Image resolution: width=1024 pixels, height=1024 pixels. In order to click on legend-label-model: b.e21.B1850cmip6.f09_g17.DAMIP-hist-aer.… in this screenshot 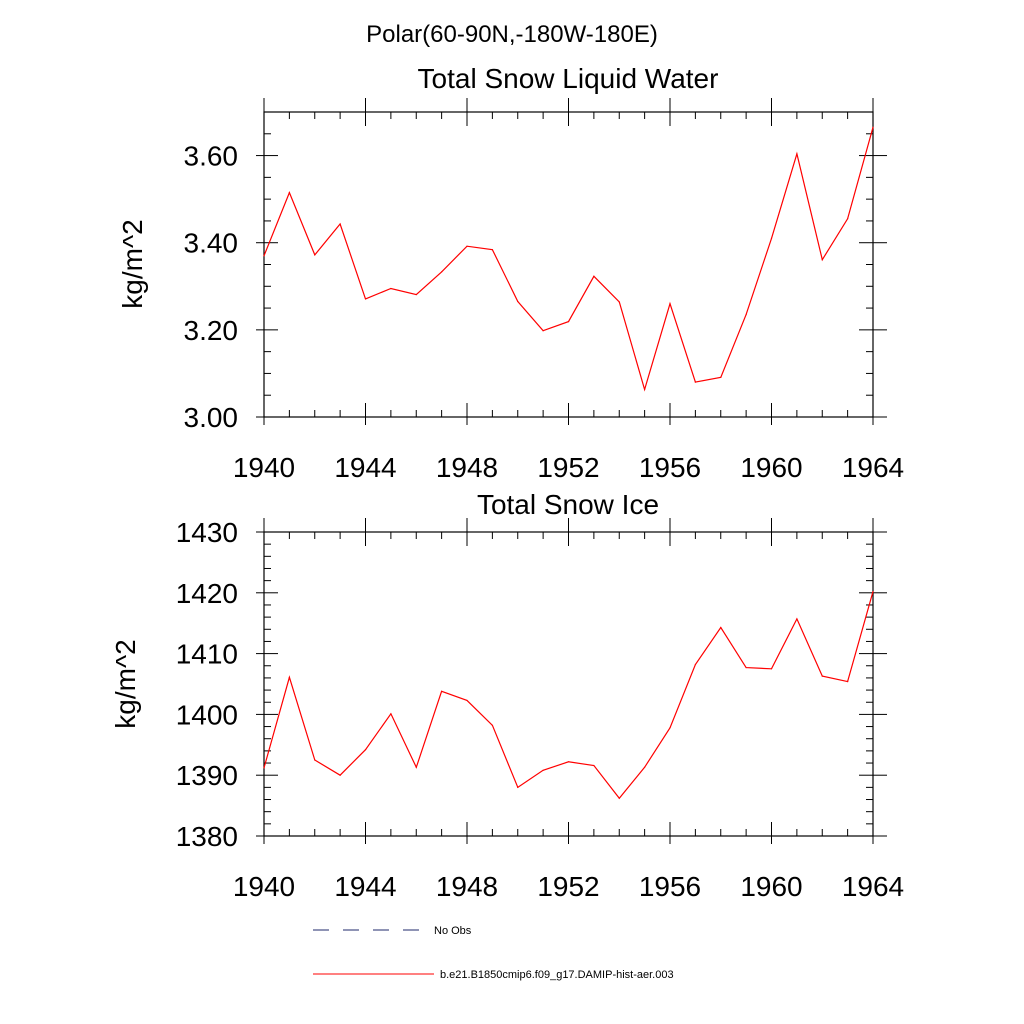, I will do `click(557, 975)`.